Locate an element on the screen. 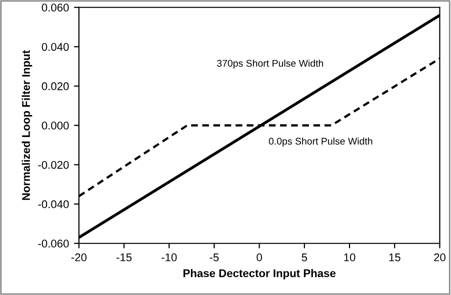  y-tick-label: 0.020 is located at coordinates (55, 86).